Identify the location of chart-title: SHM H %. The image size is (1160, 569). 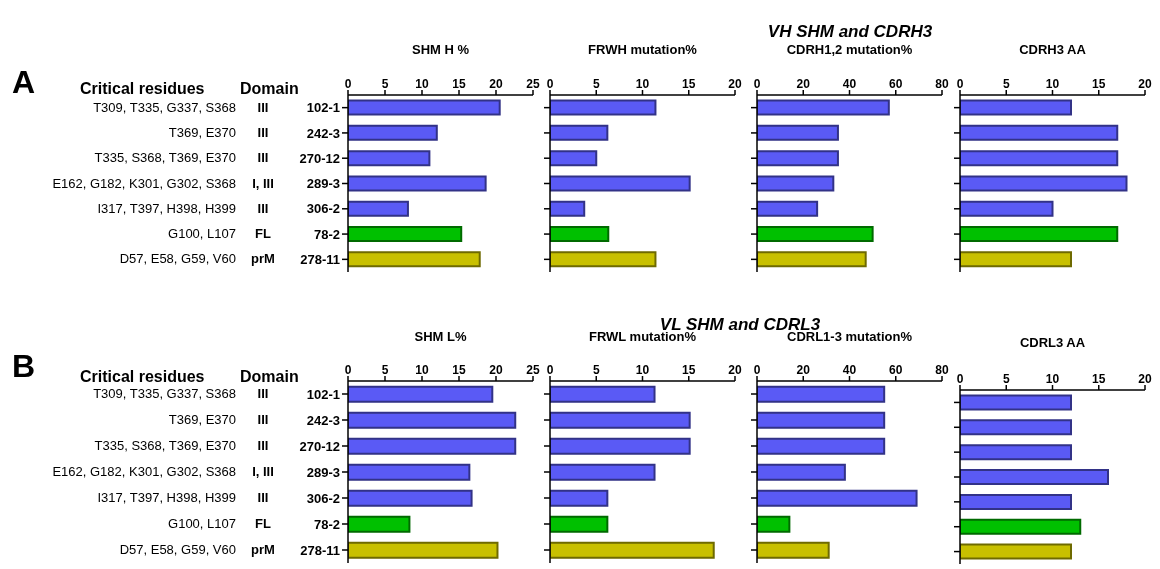
(440, 49).